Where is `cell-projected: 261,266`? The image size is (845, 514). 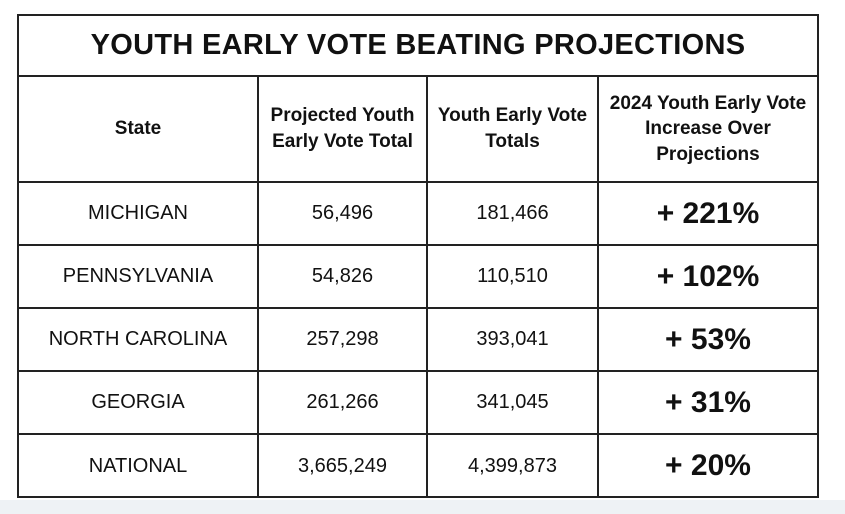
cell-projected: 261,266 is located at coordinates (343, 403).